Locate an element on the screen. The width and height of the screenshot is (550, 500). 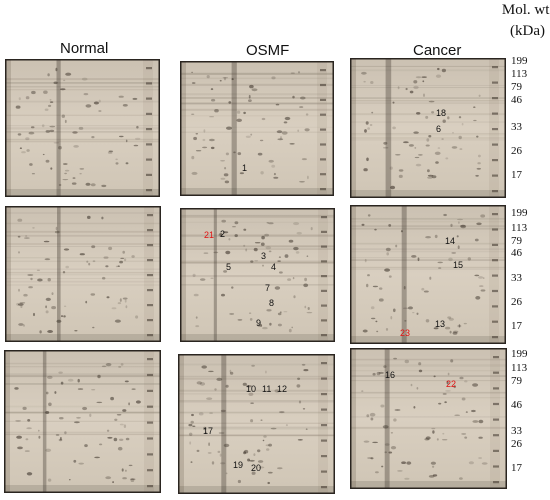
mol-wt-line1: Mol. wt. is located at coordinates (525, 10).